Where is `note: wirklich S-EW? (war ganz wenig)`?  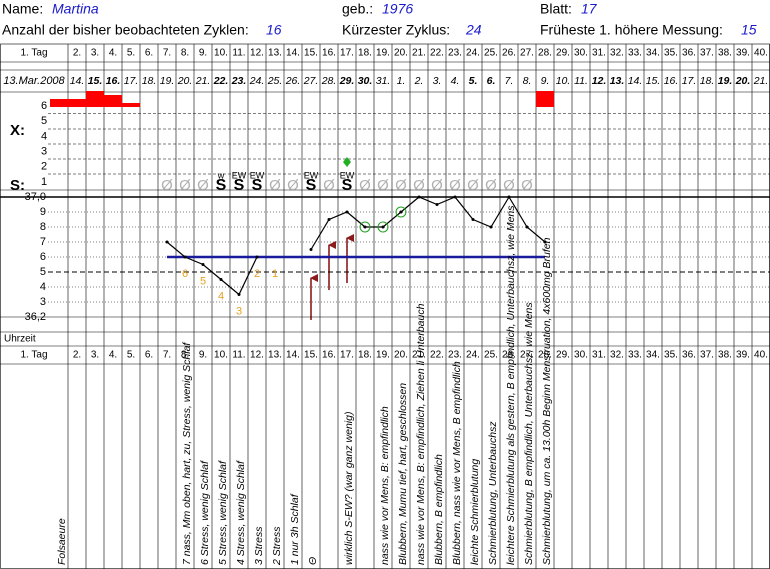
note: wirklich S-EW? (war ganz wenig) is located at coordinates (349, 488).